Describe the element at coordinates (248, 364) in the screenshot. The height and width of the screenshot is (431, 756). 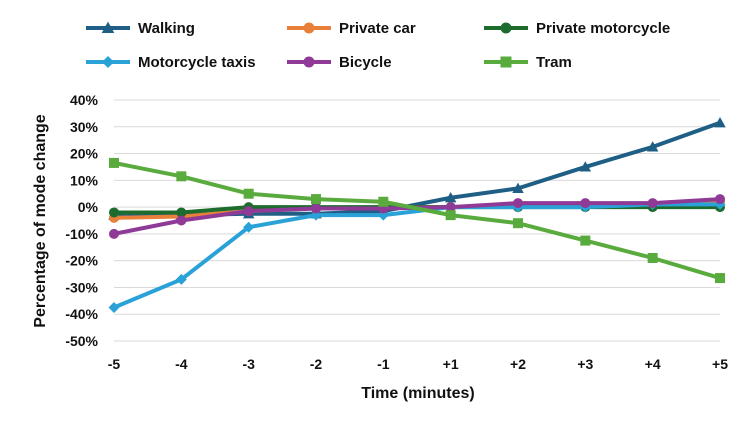
I see `x-tick-label: -3` at that location.